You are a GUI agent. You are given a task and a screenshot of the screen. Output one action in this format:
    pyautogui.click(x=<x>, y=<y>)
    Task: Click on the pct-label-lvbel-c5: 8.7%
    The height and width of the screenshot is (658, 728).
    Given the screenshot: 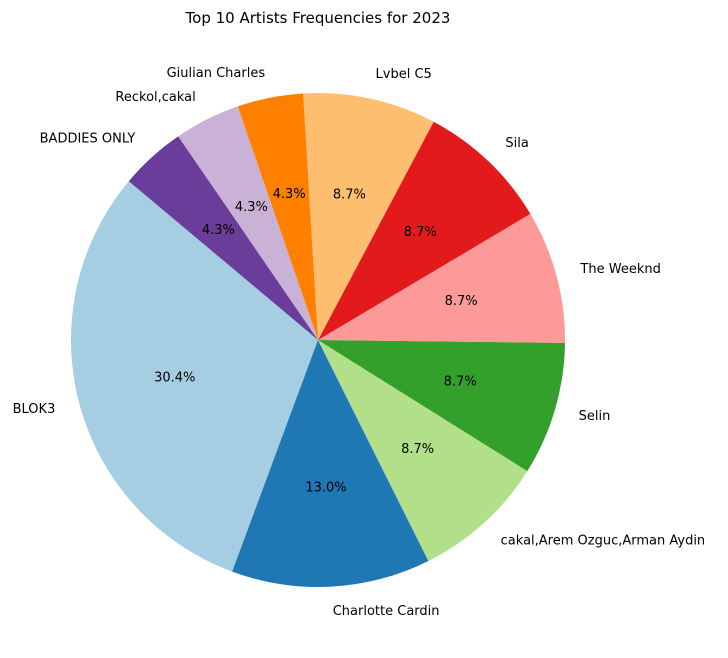 What is the action you would take?
    pyautogui.click(x=349, y=195)
    